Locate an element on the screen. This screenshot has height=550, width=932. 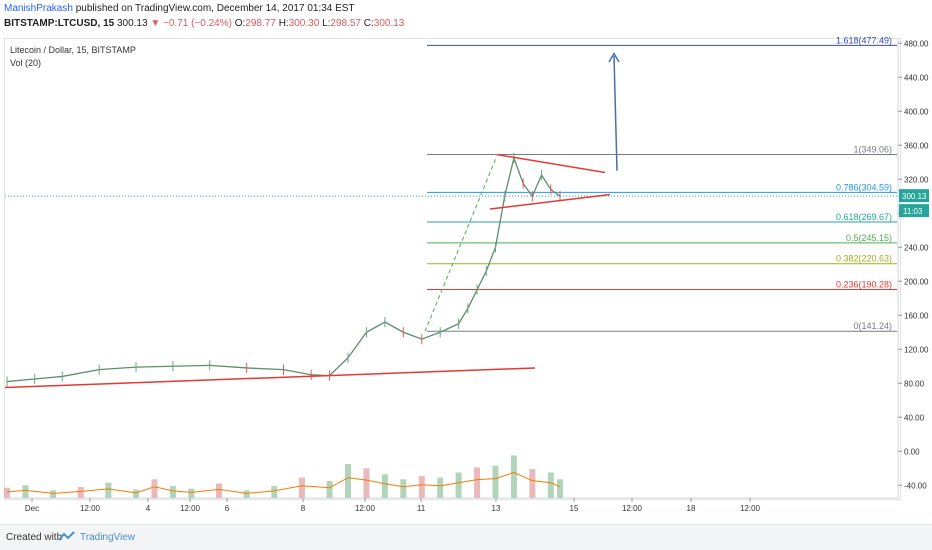
y-tick-label: 400.00 is located at coordinates (916, 111).